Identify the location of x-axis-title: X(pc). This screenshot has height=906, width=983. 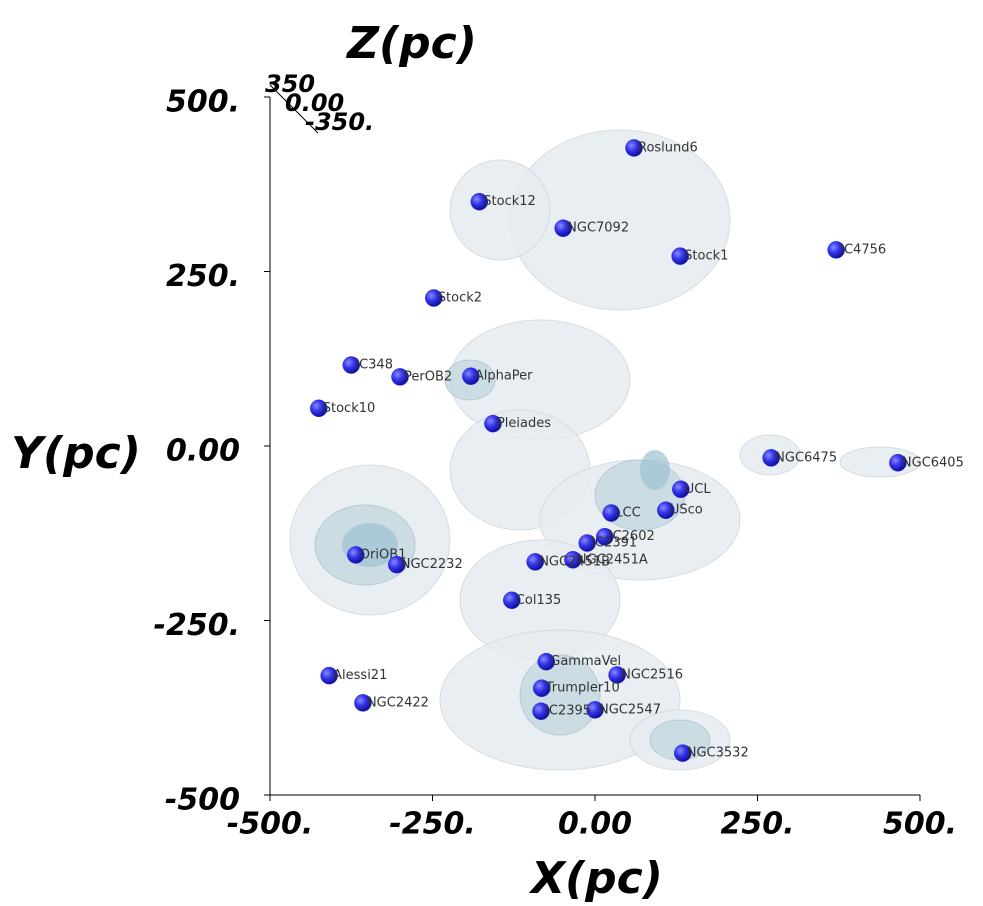
(595, 878).